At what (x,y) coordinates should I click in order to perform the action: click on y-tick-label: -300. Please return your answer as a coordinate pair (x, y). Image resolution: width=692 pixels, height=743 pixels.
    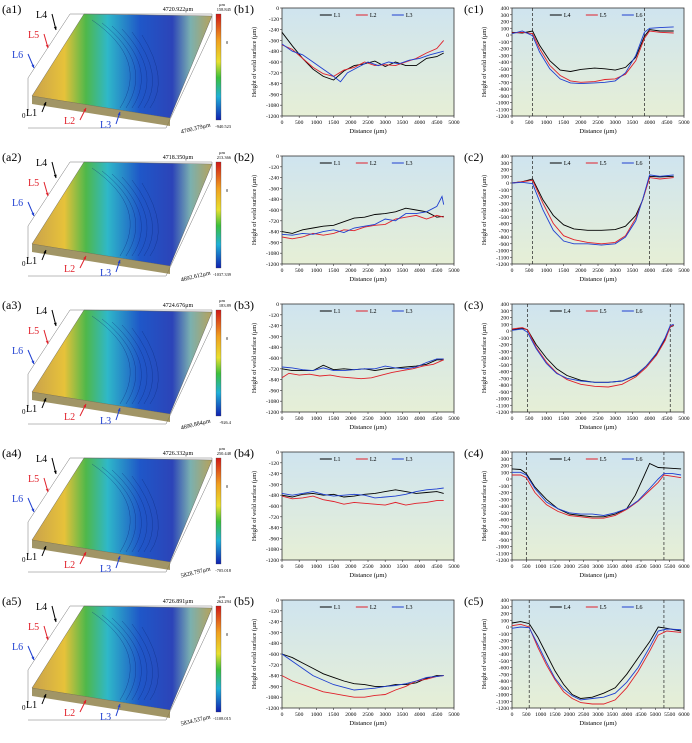
    Looking at the image, I should click on (504, 352).